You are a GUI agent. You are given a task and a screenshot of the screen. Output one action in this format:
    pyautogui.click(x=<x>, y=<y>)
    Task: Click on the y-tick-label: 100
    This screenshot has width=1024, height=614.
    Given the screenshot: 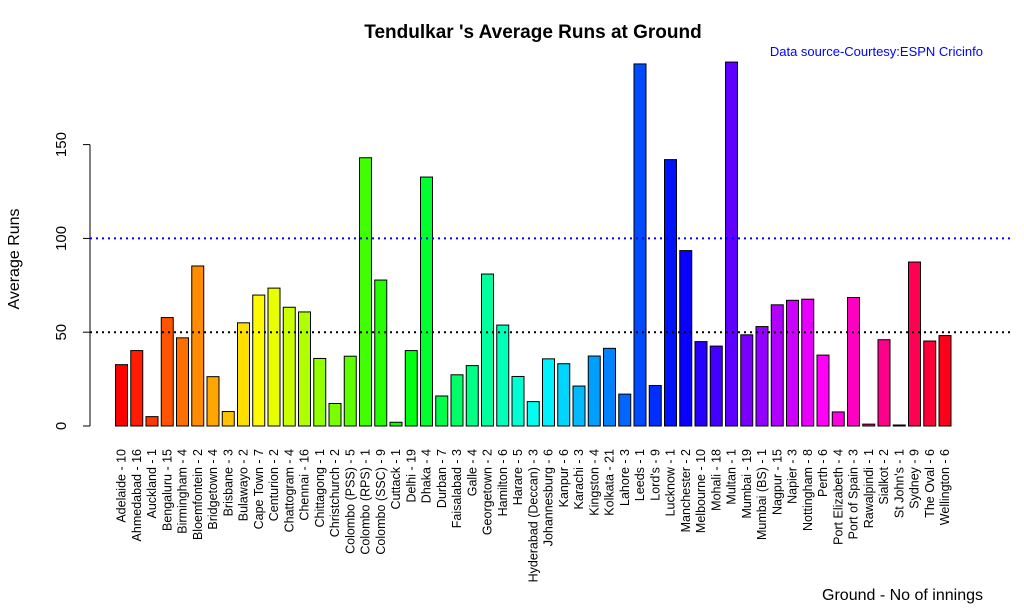 What is the action you would take?
    pyautogui.click(x=61, y=238)
    